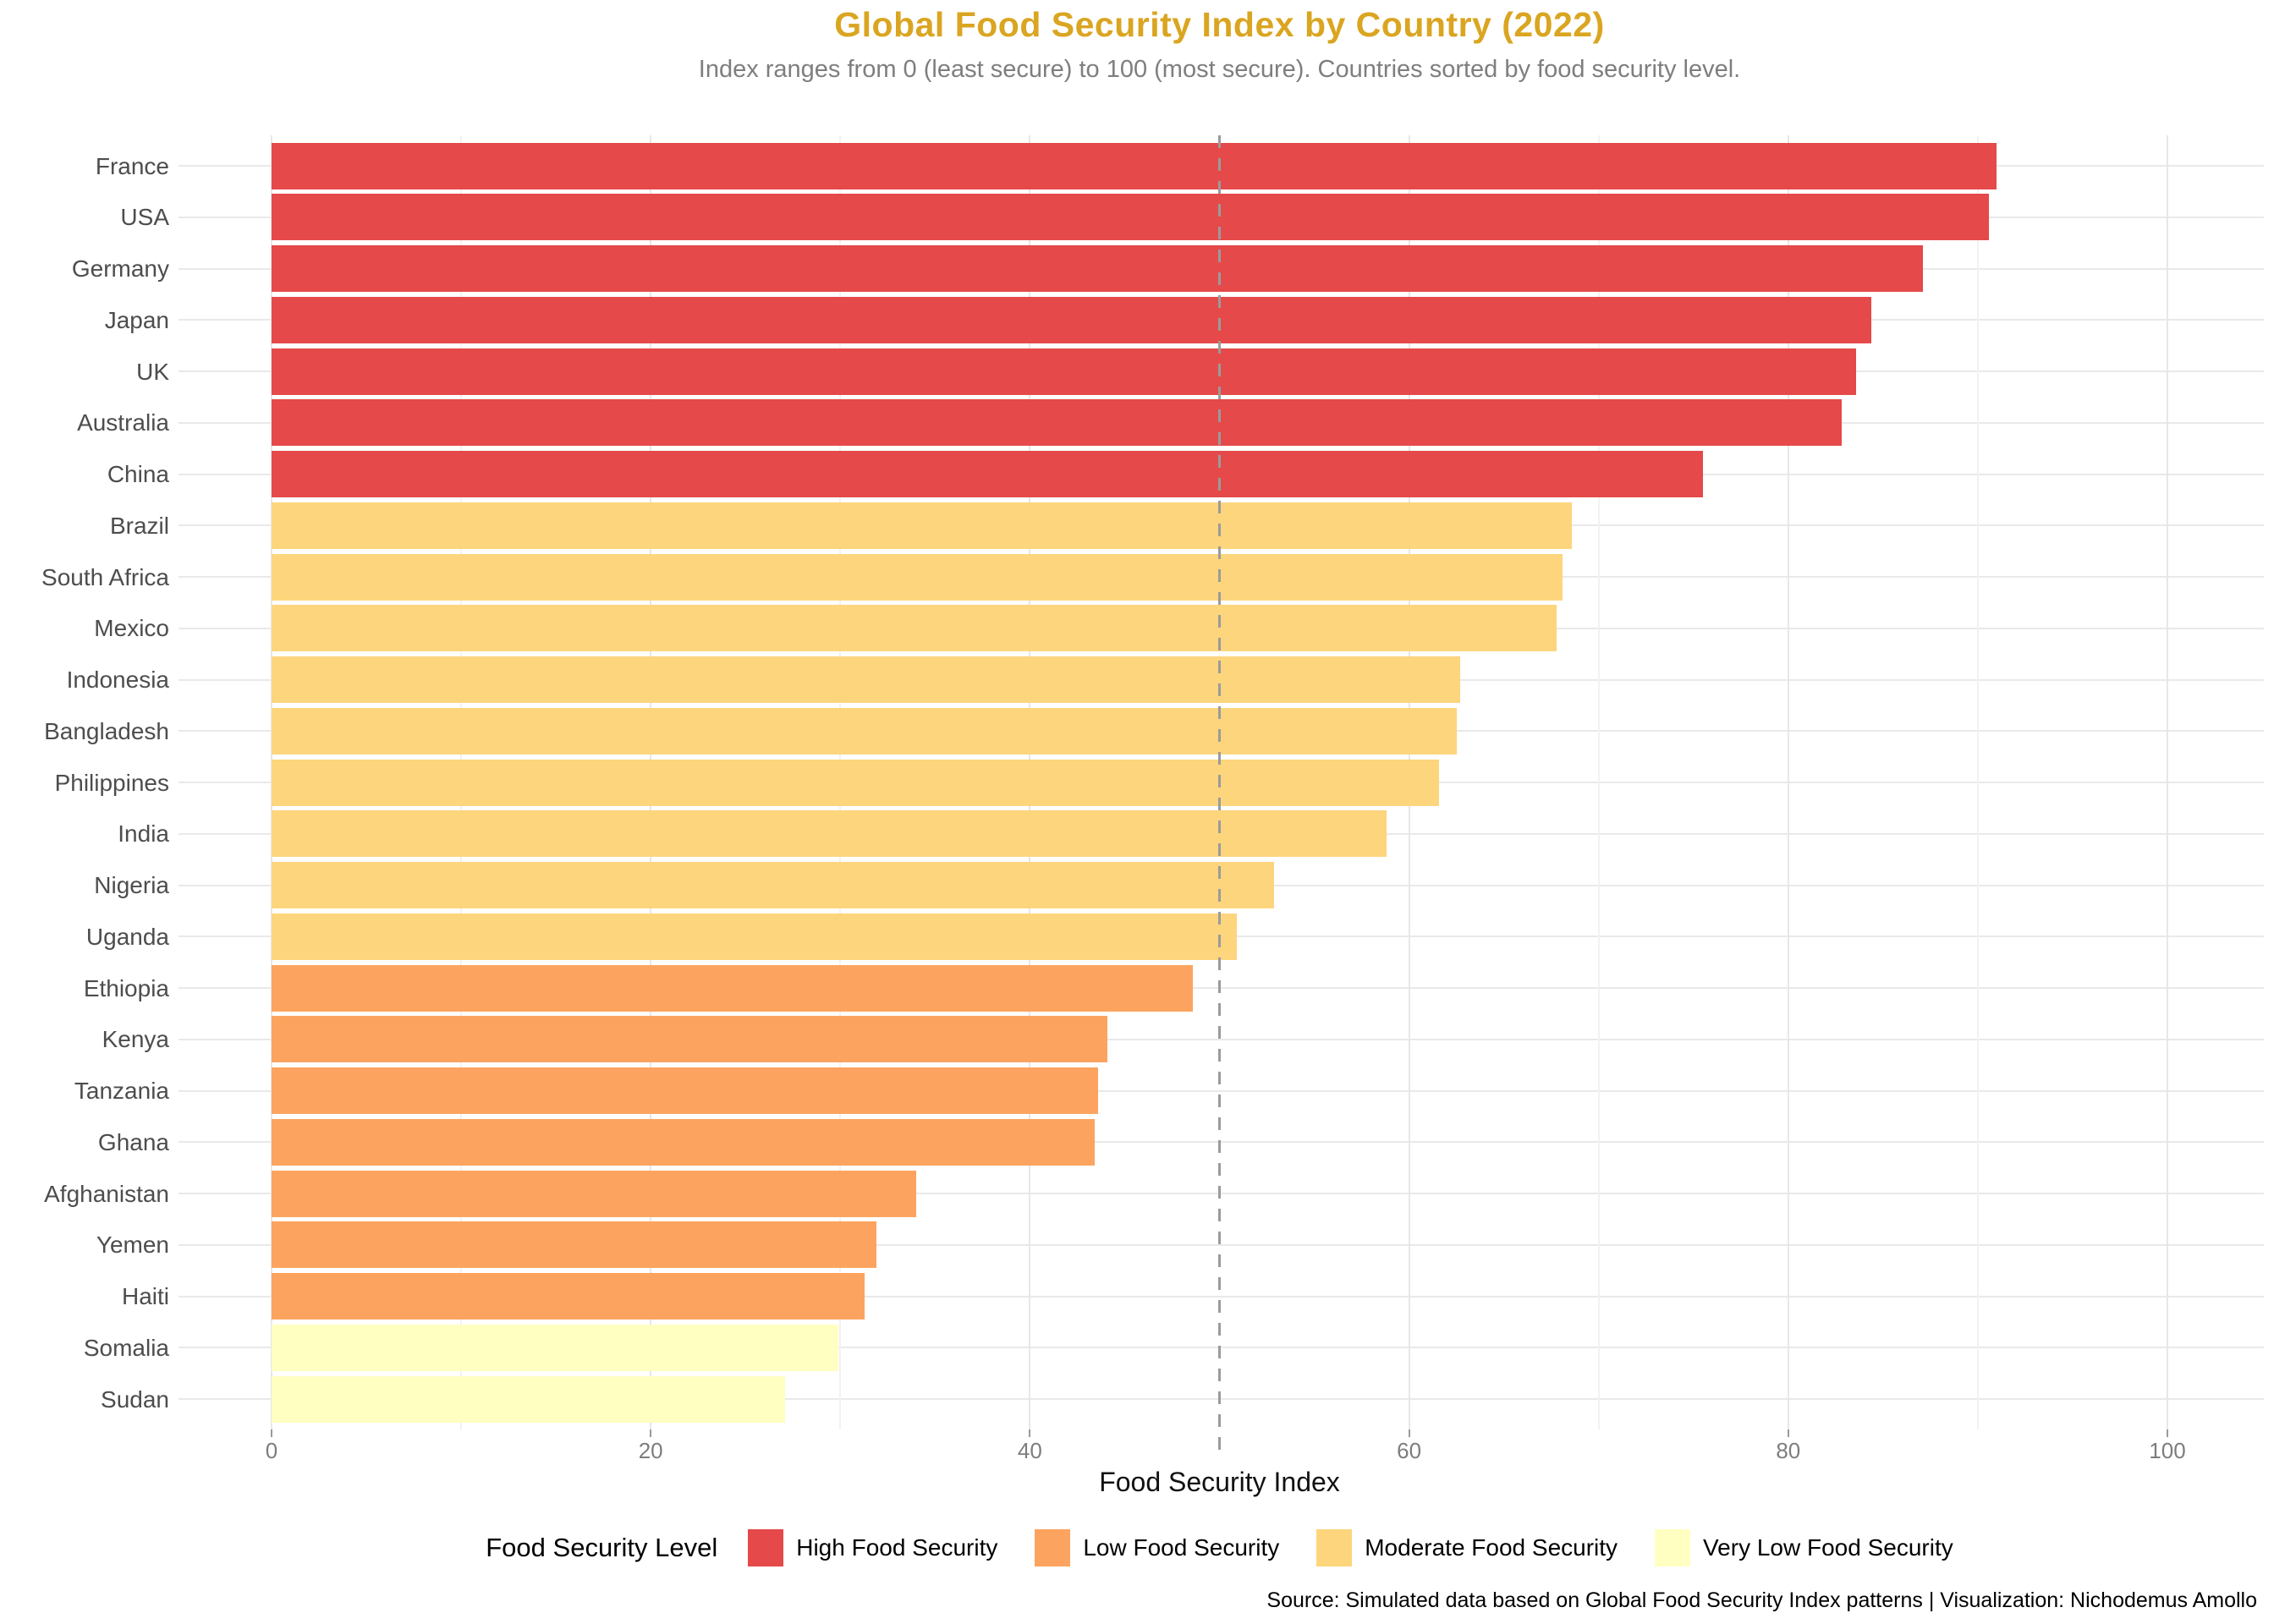  What do you see at coordinates (107, 1194) in the screenshot?
I see `y-axis-label: Afghanistan` at bounding box center [107, 1194].